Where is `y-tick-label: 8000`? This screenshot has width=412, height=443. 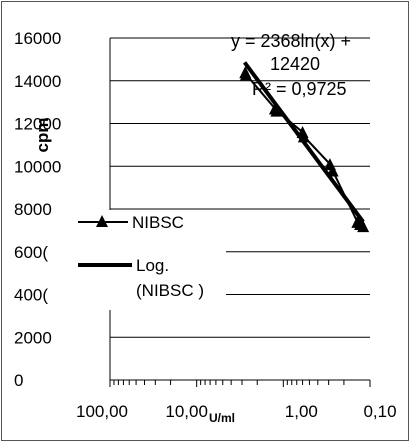
y-tick-label: 8000 is located at coordinates (33, 209).